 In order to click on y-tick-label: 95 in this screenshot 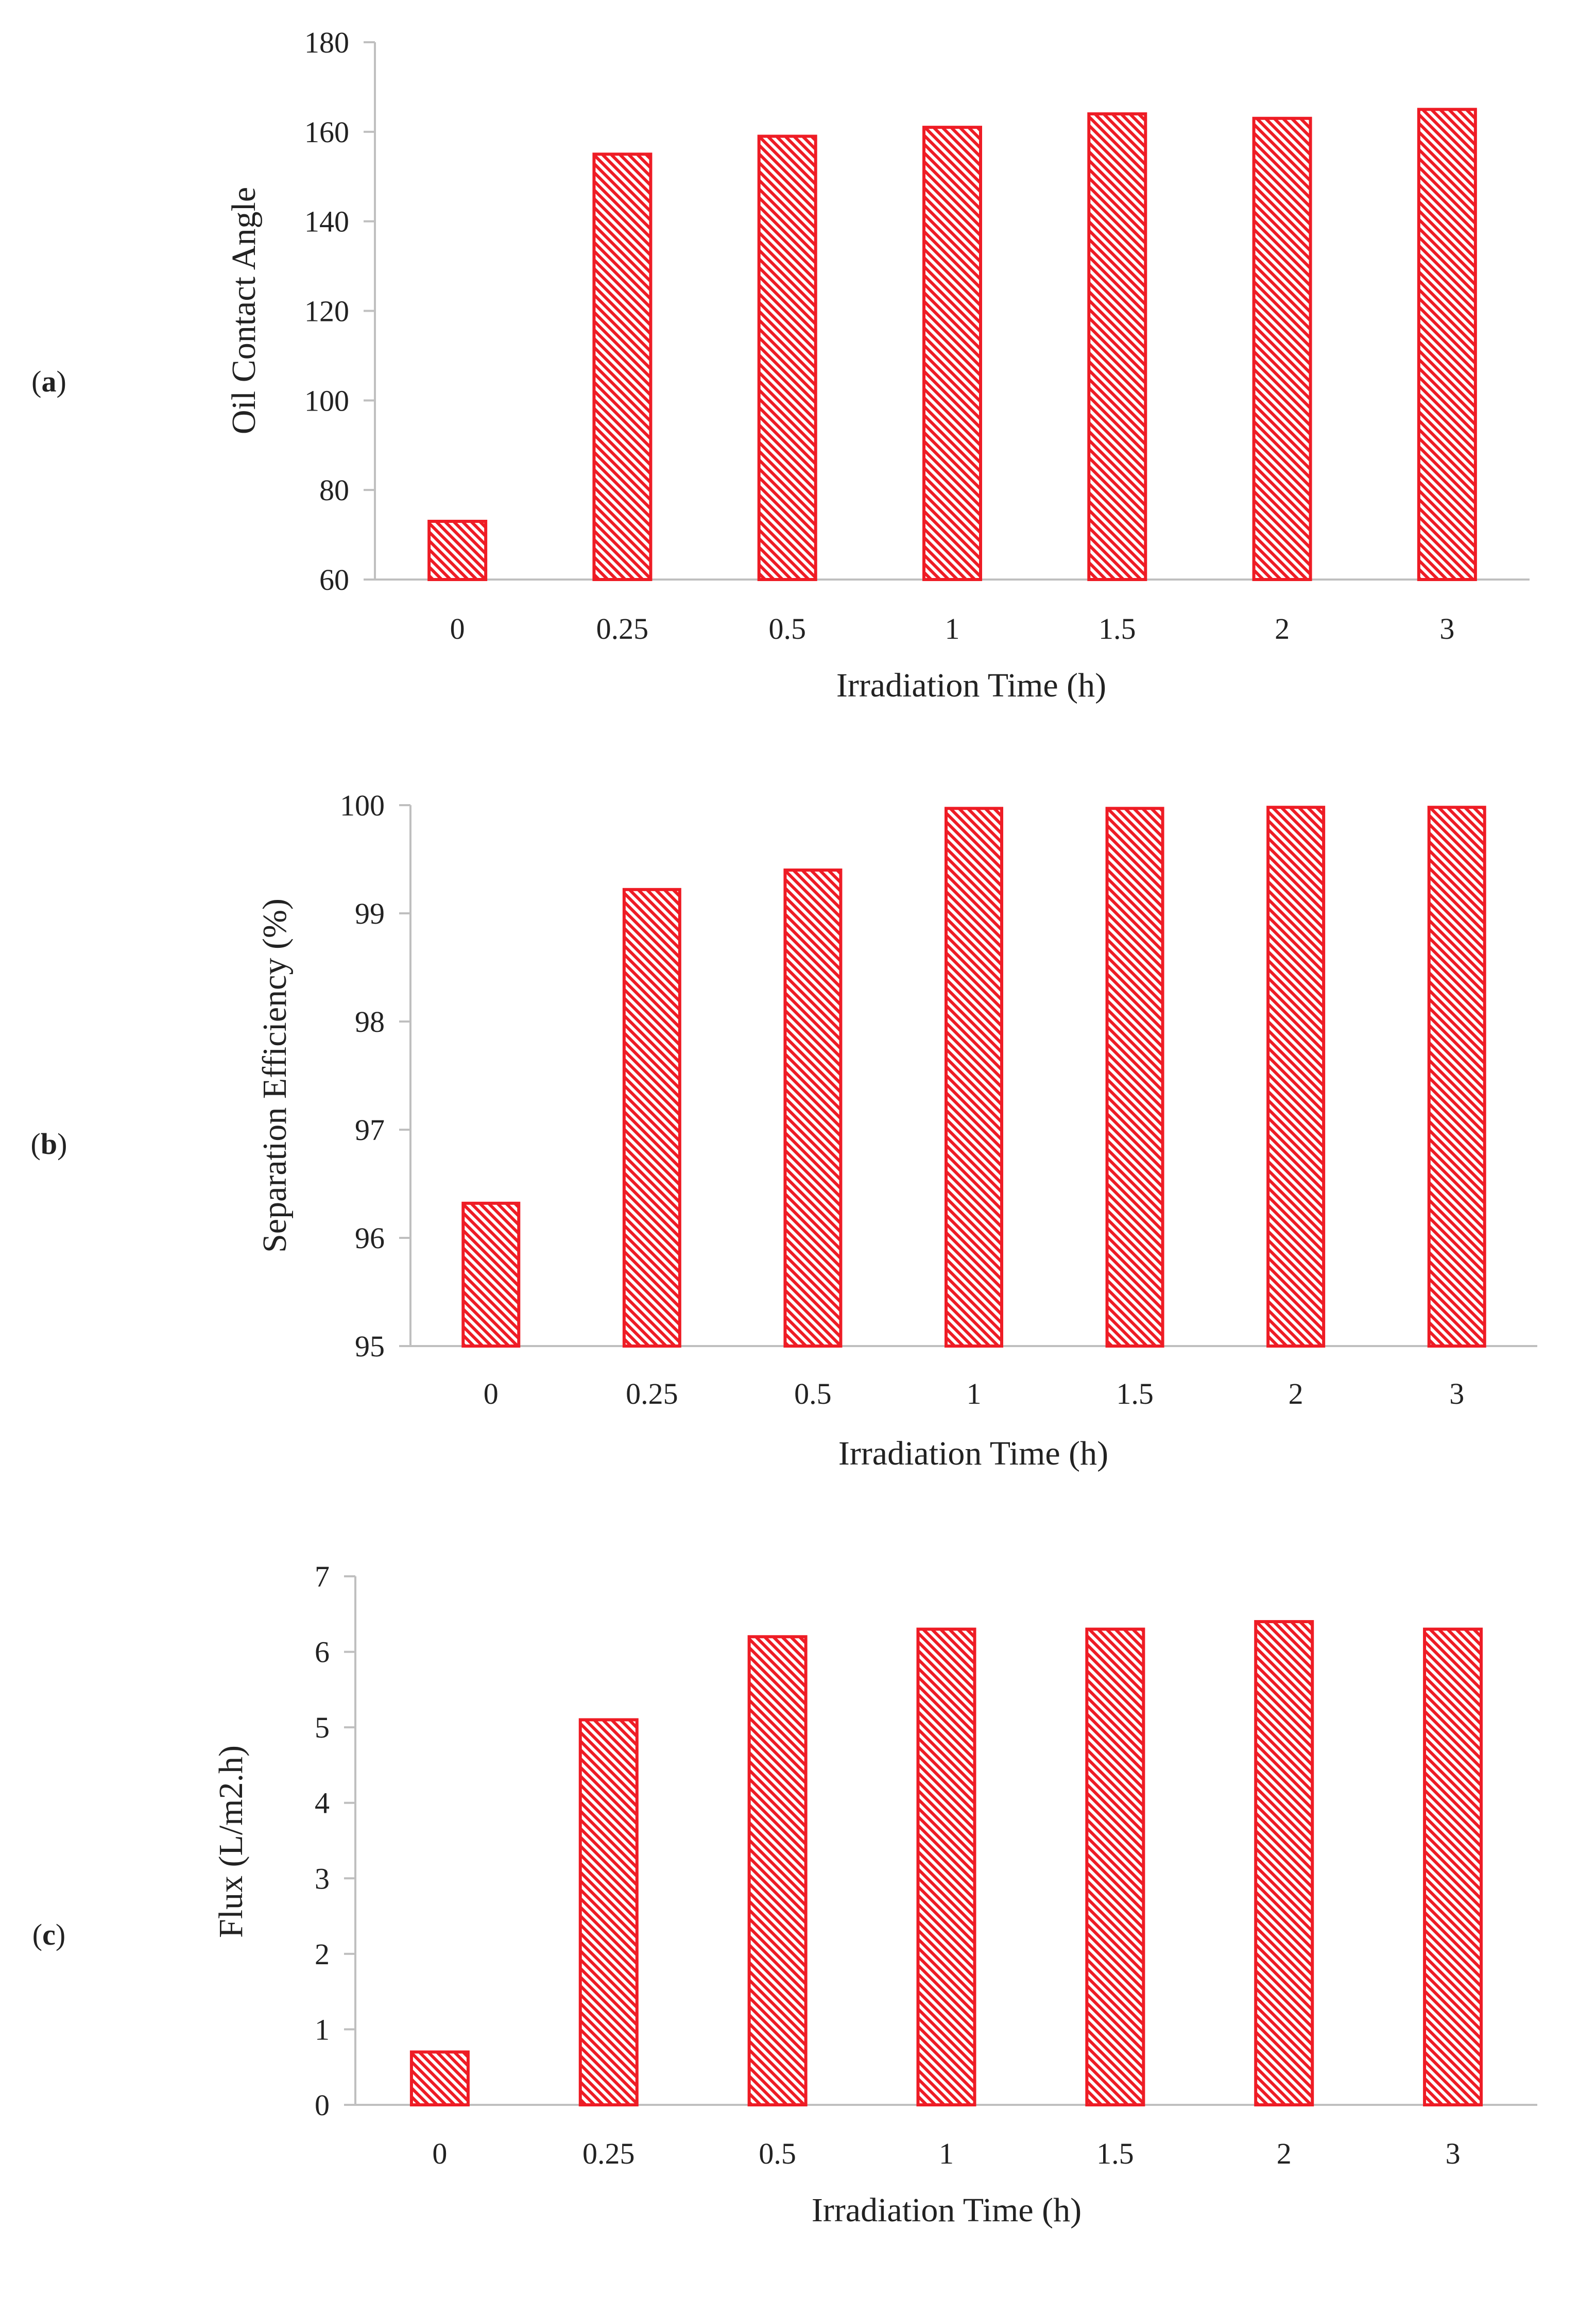, I will do `click(370, 1346)`.